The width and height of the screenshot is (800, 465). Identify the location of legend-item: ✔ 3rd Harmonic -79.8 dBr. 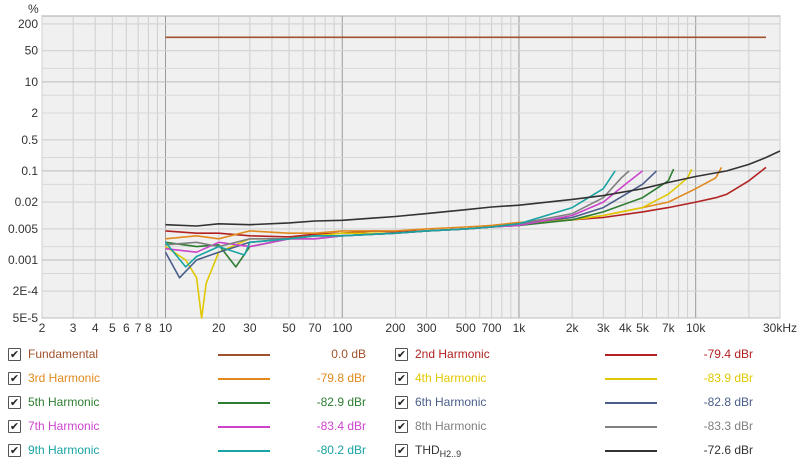
(203, 379).